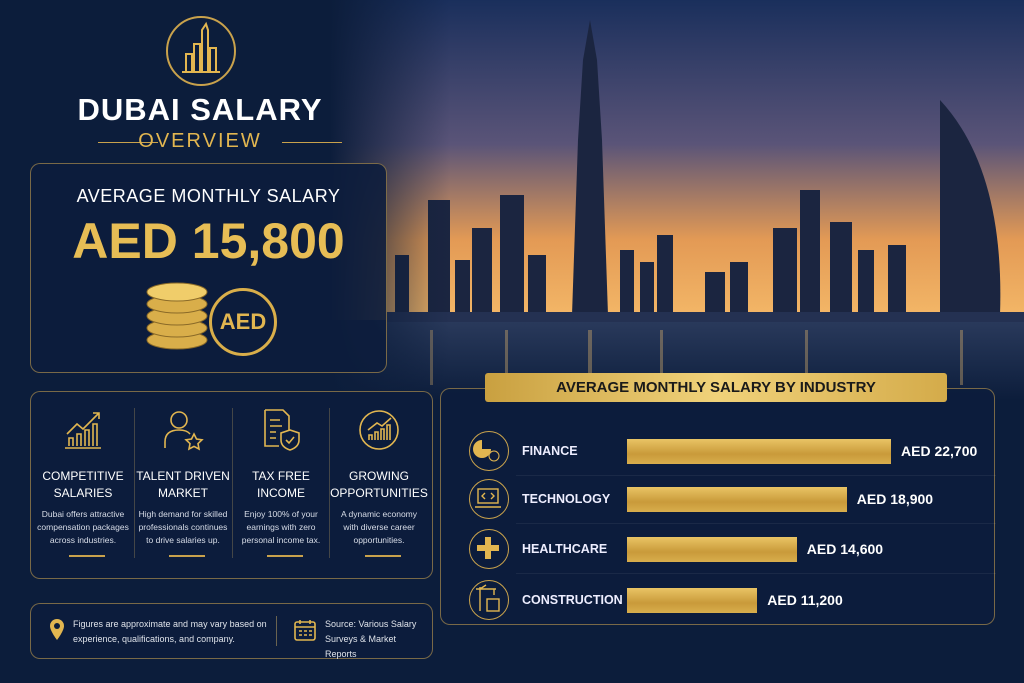 The image size is (1024, 683). Describe the element at coordinates (489, 549) in the screenshot. I see `medical-cross-icon` at that location.